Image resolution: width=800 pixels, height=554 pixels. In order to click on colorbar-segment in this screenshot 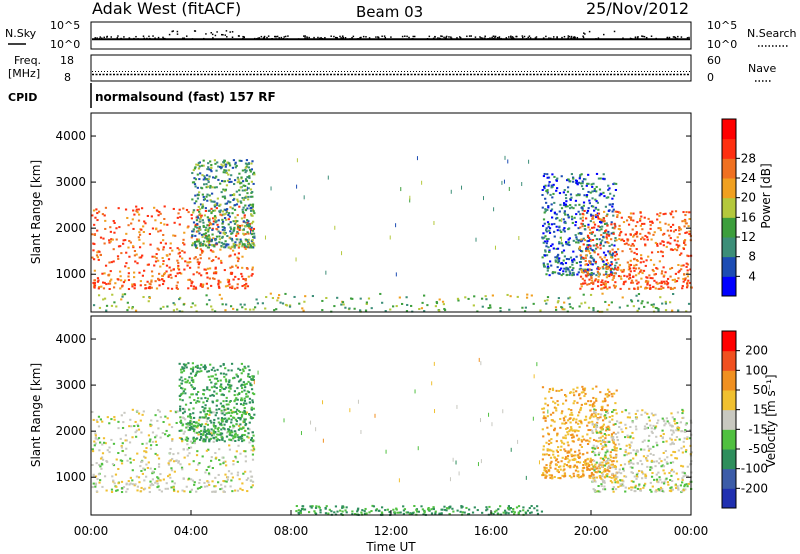, I will do `click(729, 168)`.